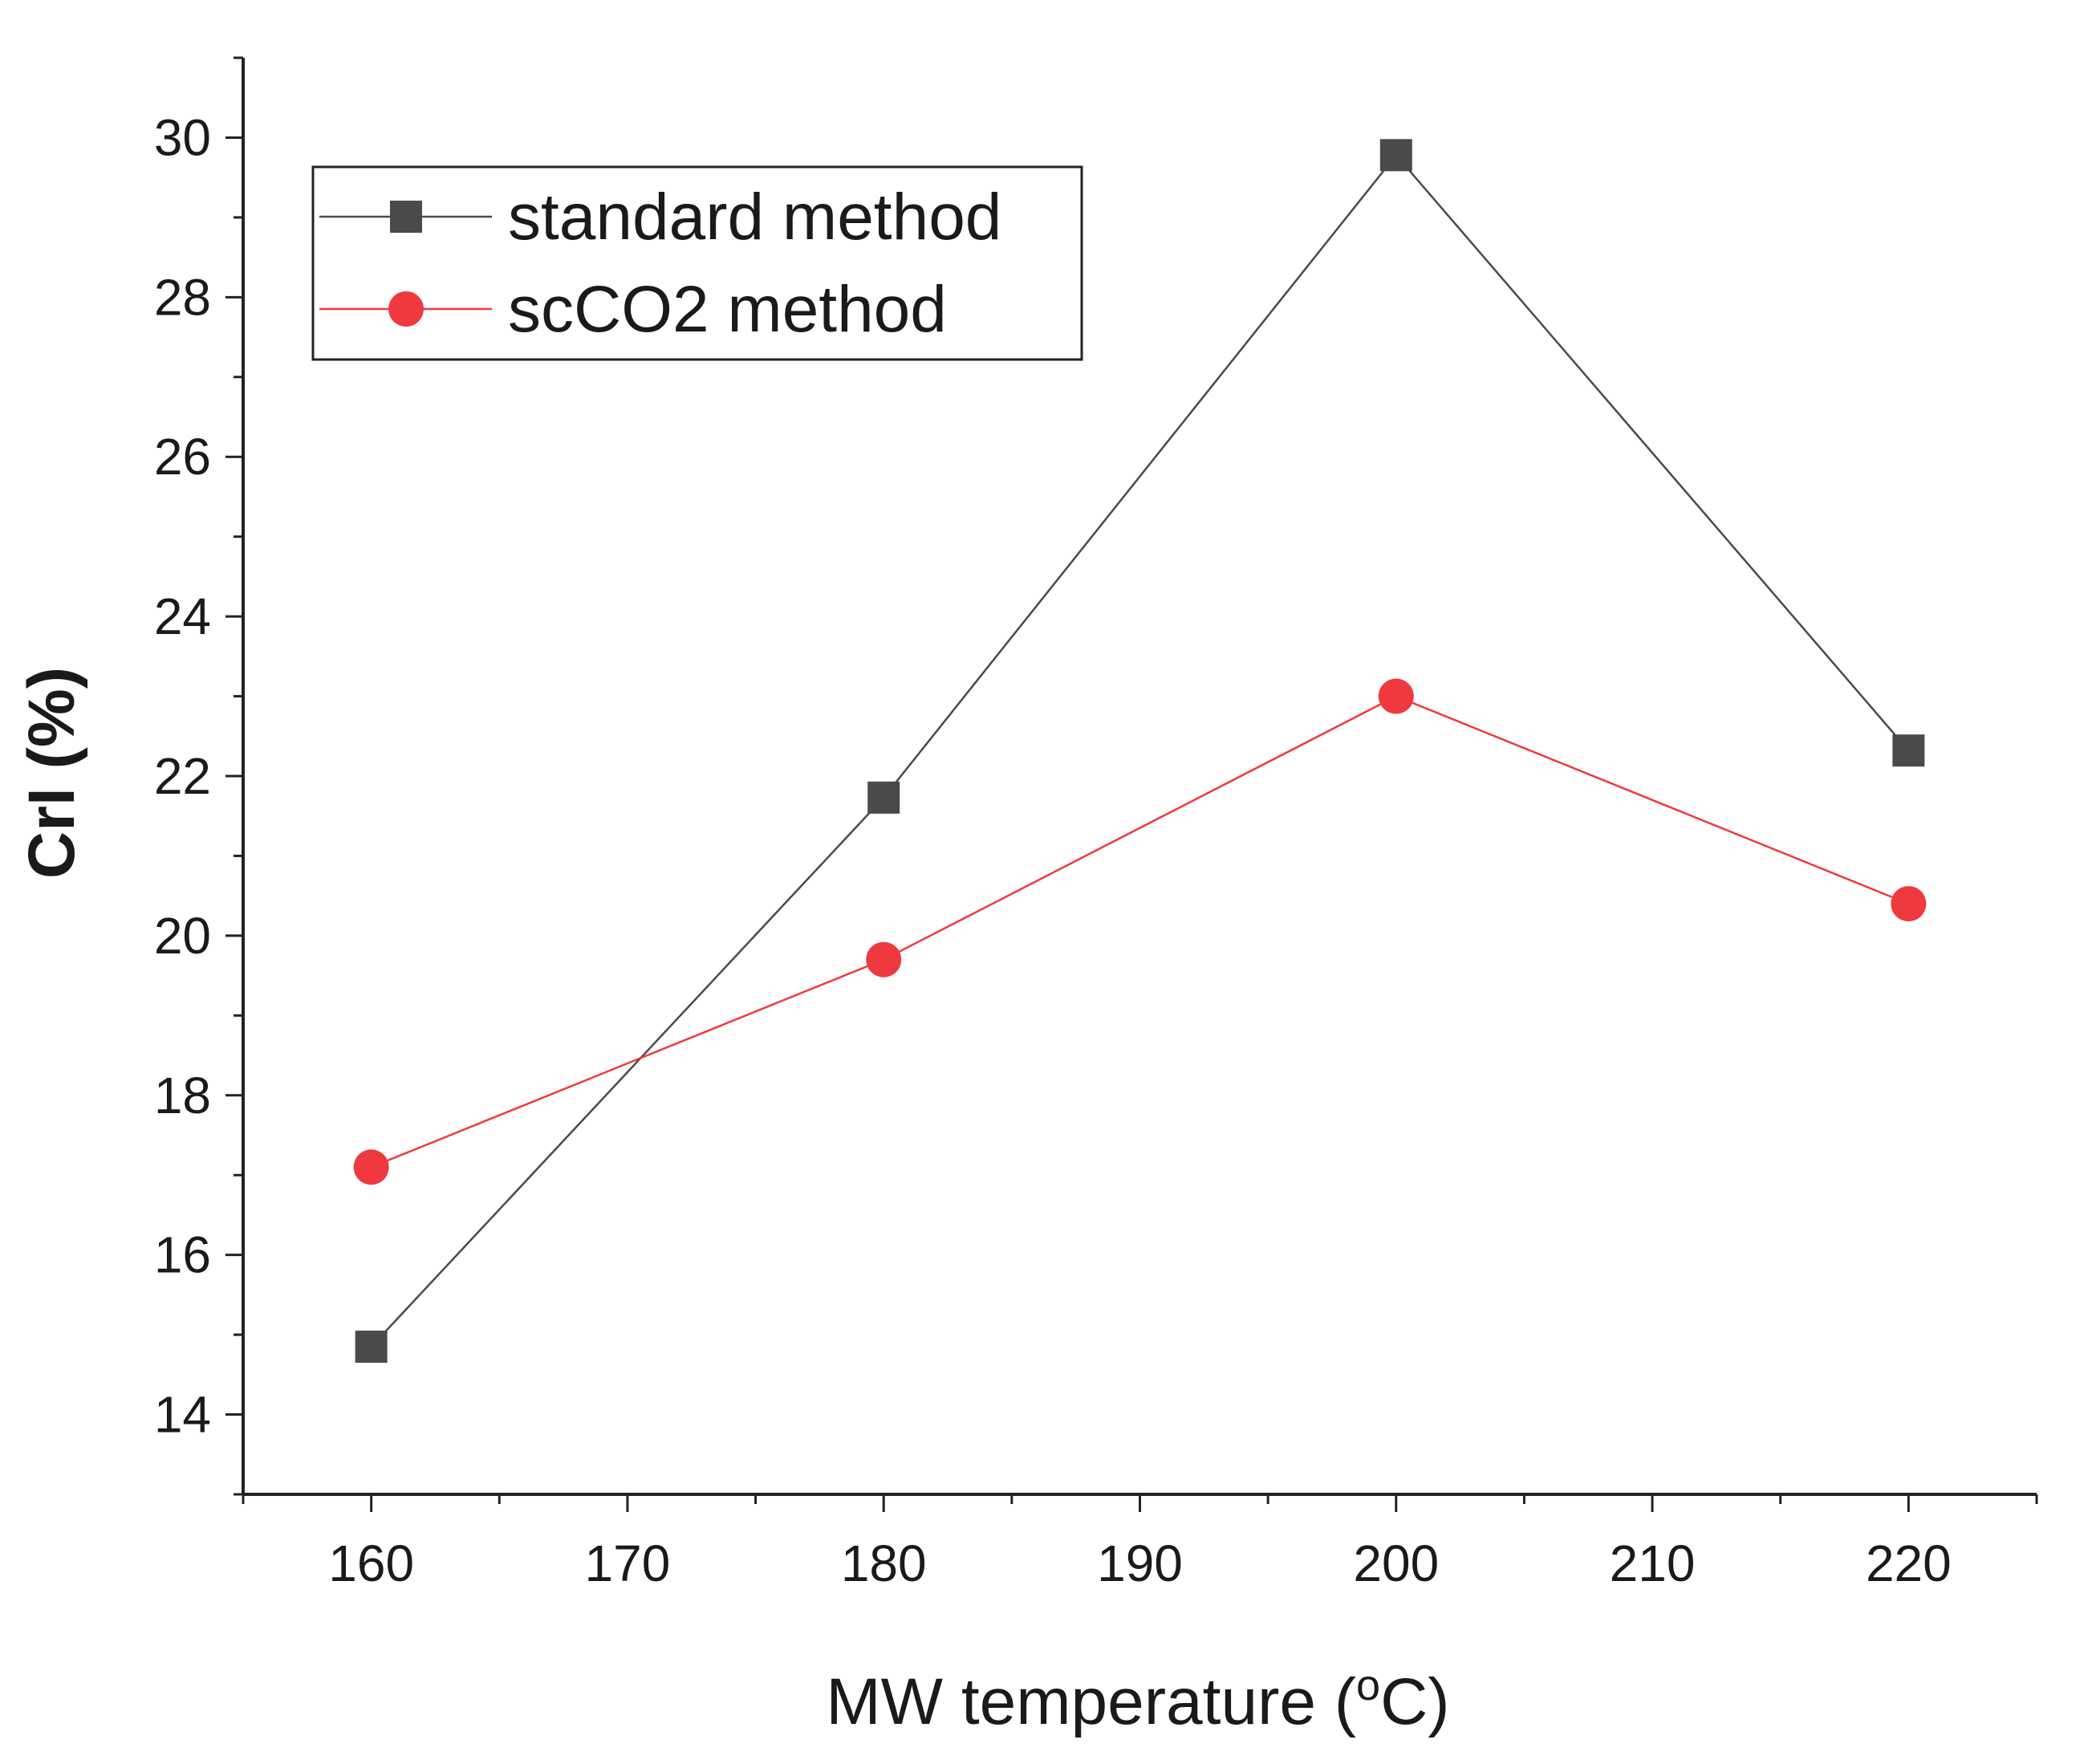 The width and height of the screenshot is (2088, 1764). Describe the element at coordinates (182, 137) in the screenshot. I see `y-tick-label: 30` at that location.